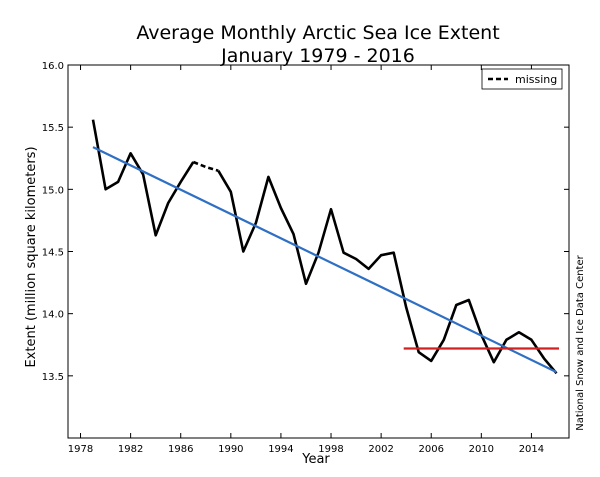  What do you see at coordinates (180, 449) in the screenshot?
I see `x-tick-label: 1986` at bounding box center [180, 449].